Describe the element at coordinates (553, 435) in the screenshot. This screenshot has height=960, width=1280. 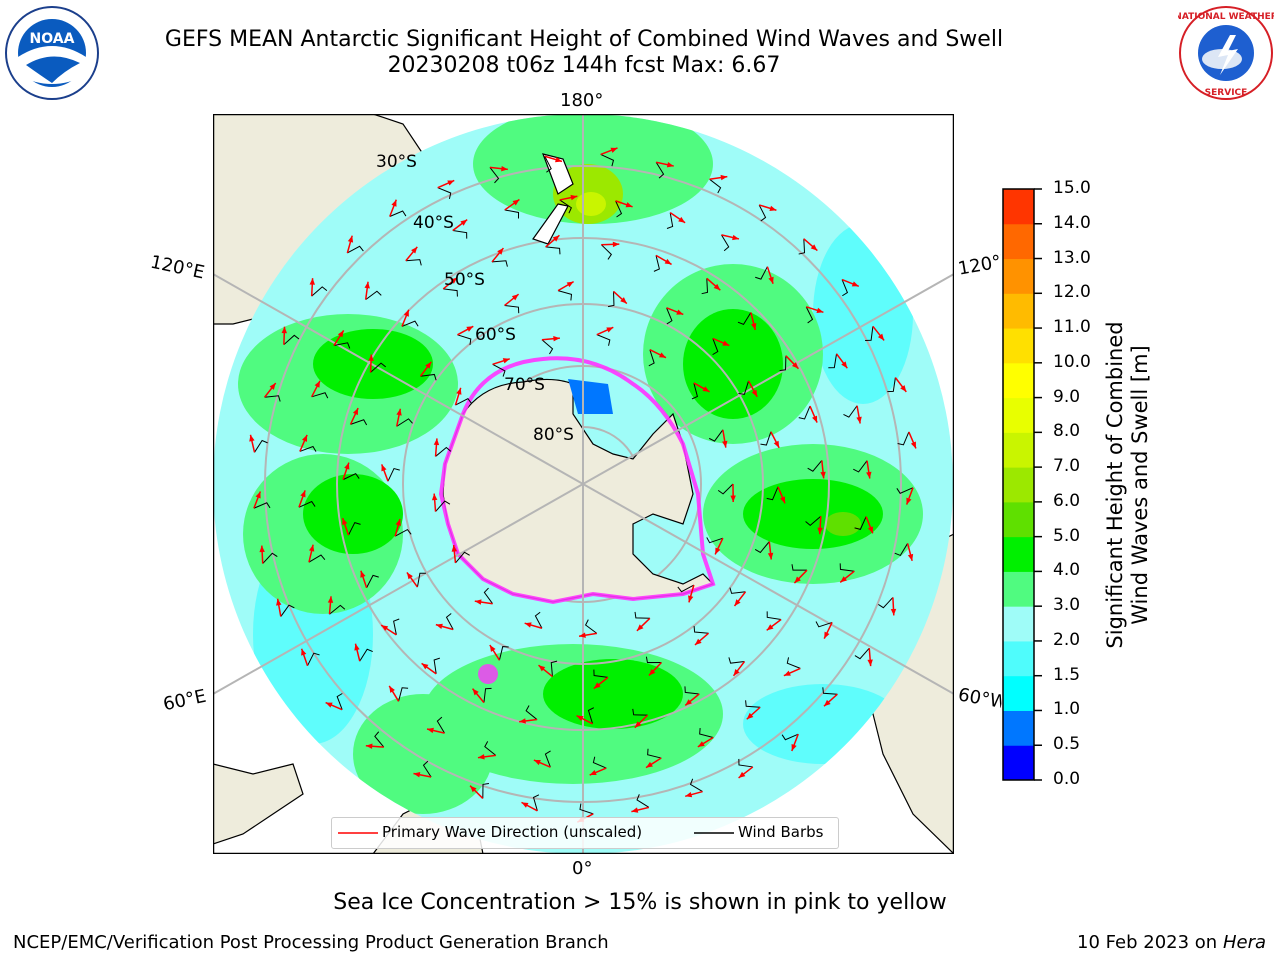
I see `lat-label-80s: 80°S` at that location.